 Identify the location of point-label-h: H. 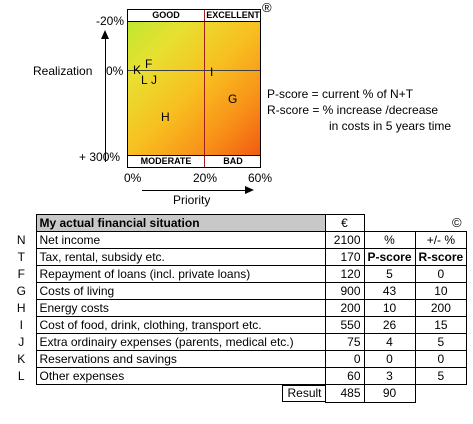
(165, 117).